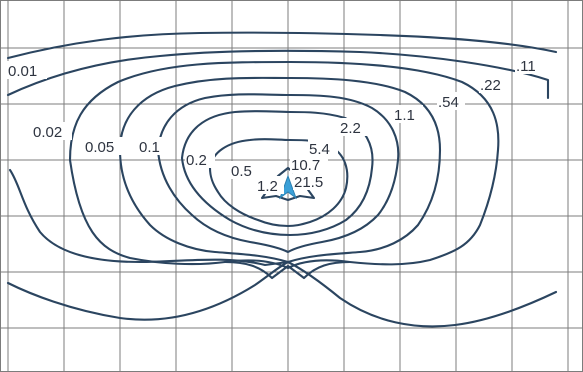 The image size is (583, 372). What do you see at coordinates (148, 290) in the screenshot?
I see `contour-left-lower` at bounding box center [148, 290].